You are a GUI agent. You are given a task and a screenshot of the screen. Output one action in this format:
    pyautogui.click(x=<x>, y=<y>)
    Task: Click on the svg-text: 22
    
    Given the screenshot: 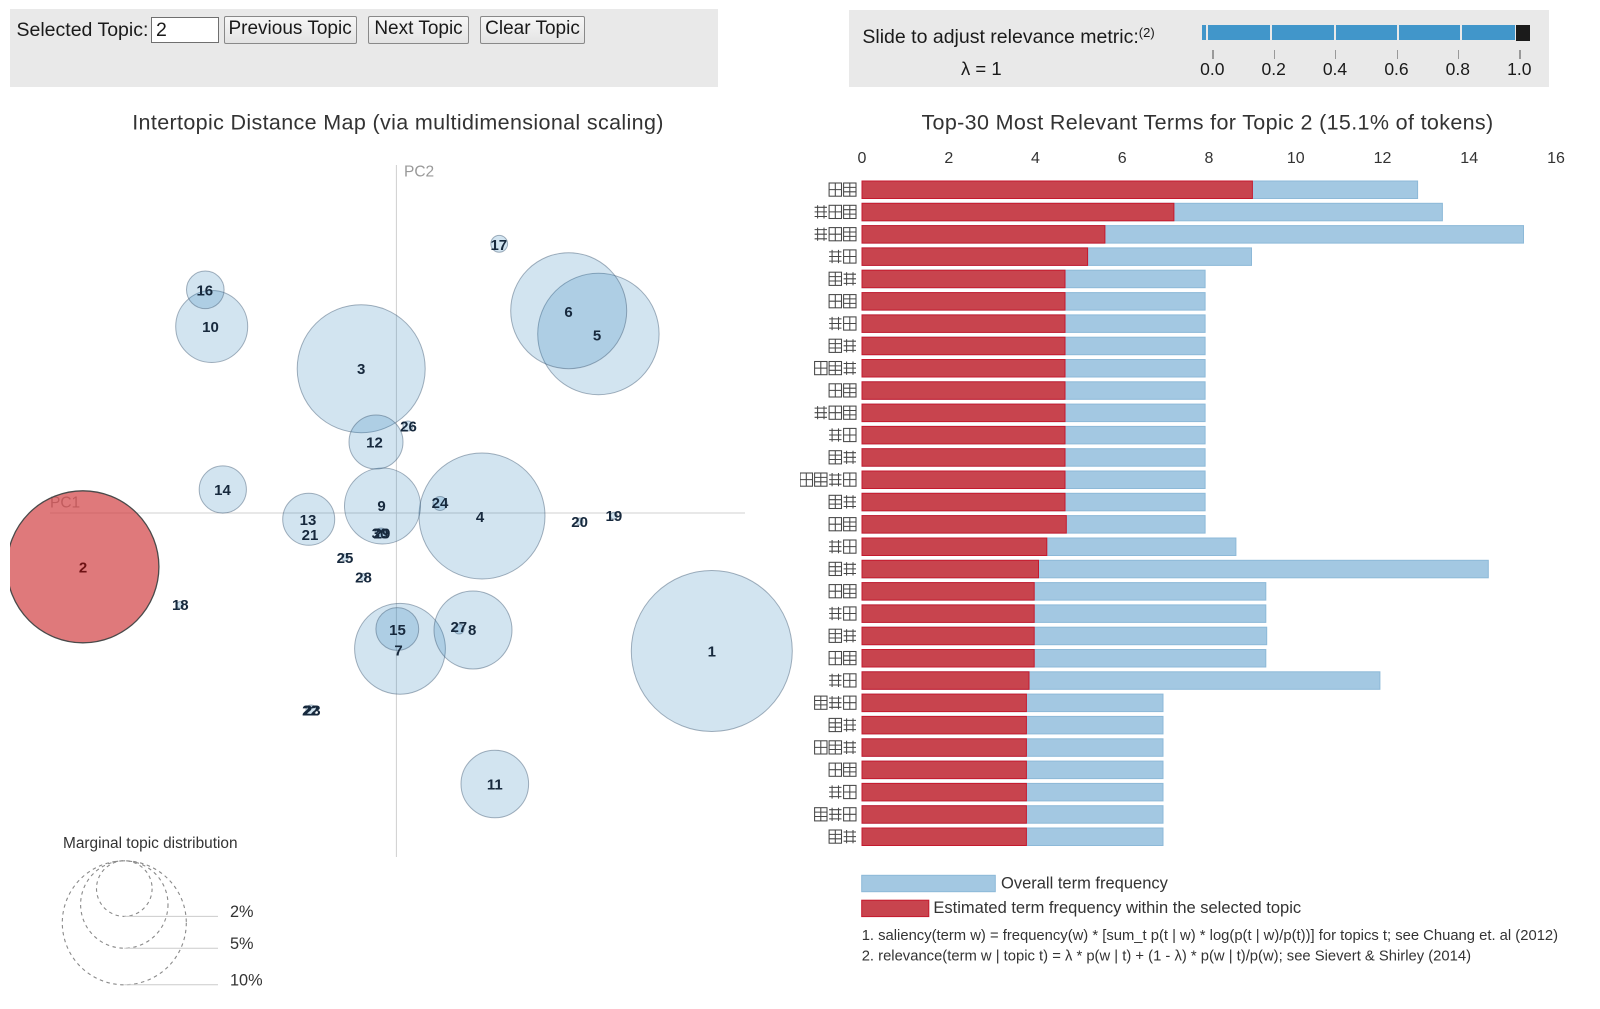 What is the action you would take?
    pyautogui.click(x=310, y=710)
    